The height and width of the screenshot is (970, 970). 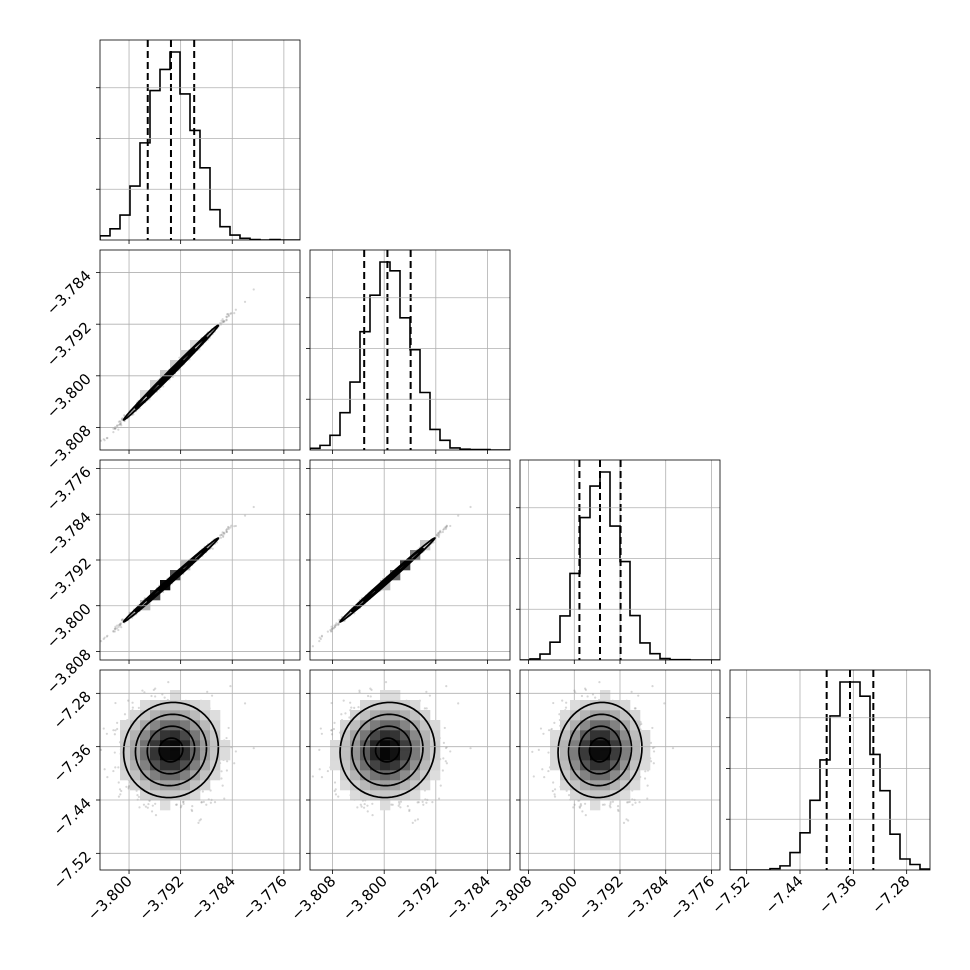 What do you see at coordinates (69, 344) in the screenshot?
I see `y-tick-label: −3.792` at bounding box center [69, 344].